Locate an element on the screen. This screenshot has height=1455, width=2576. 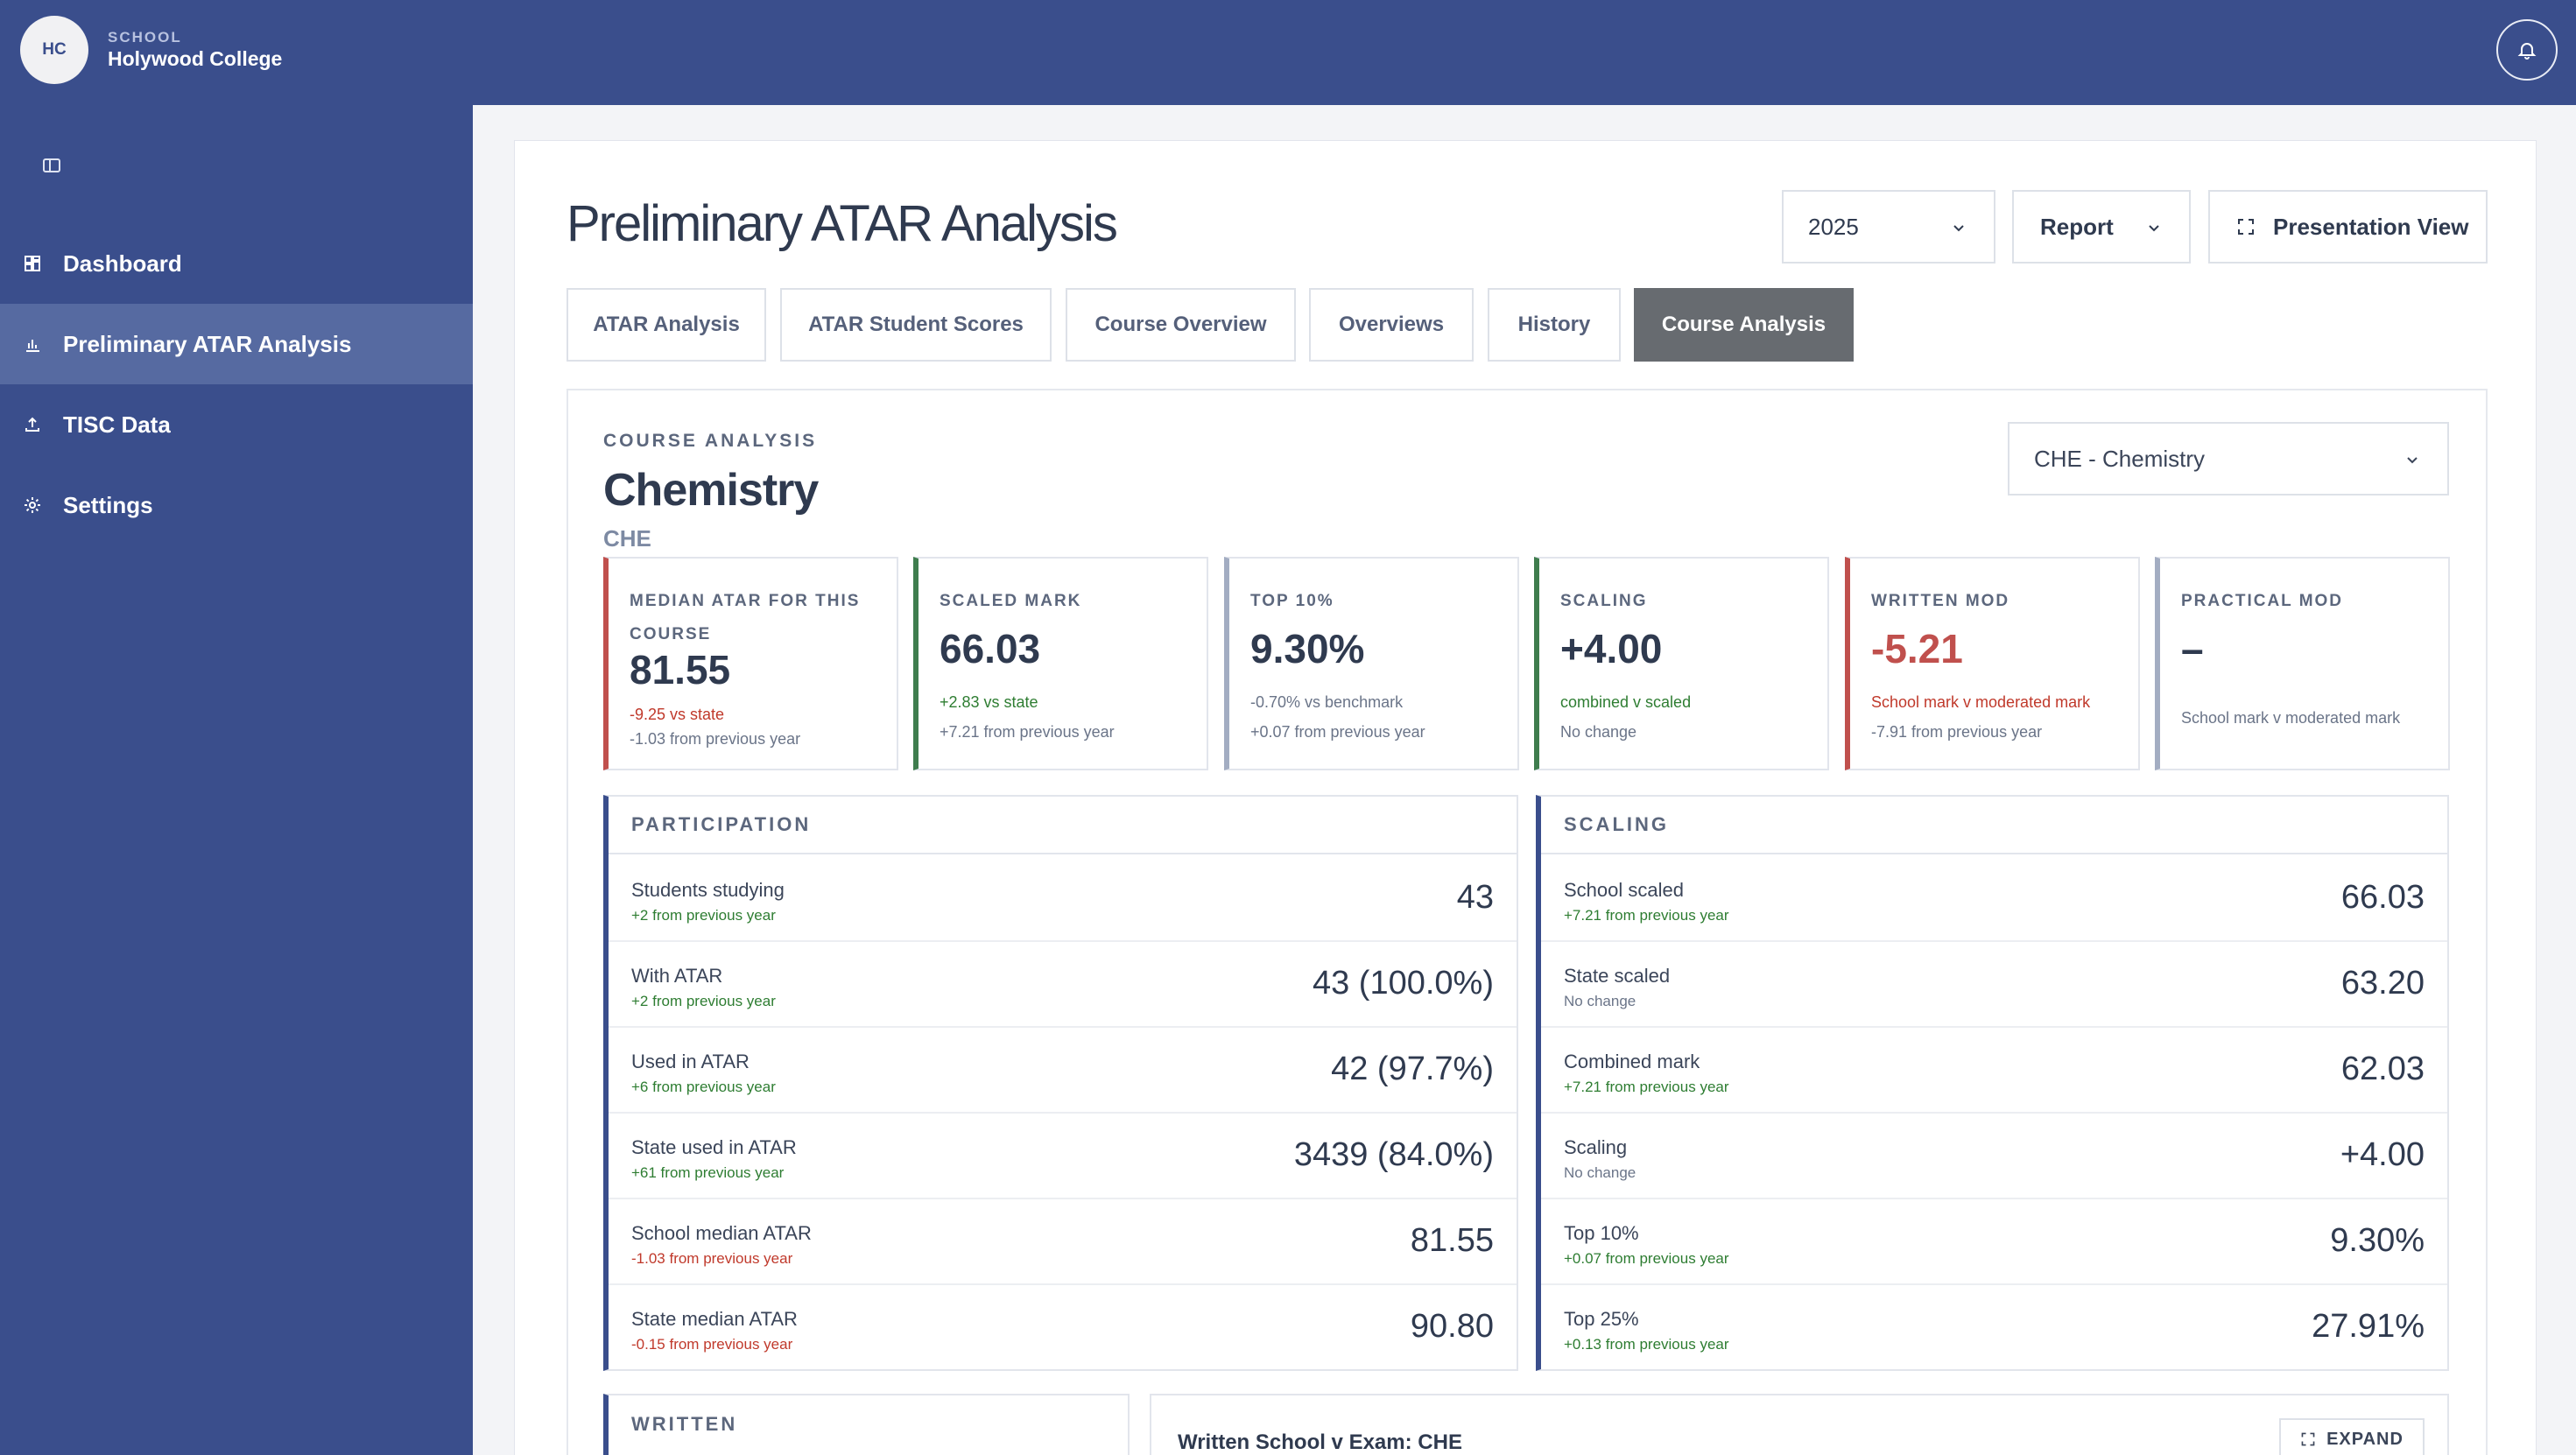
expand-label: EXPAND is located at coordinates (2365, 1439).